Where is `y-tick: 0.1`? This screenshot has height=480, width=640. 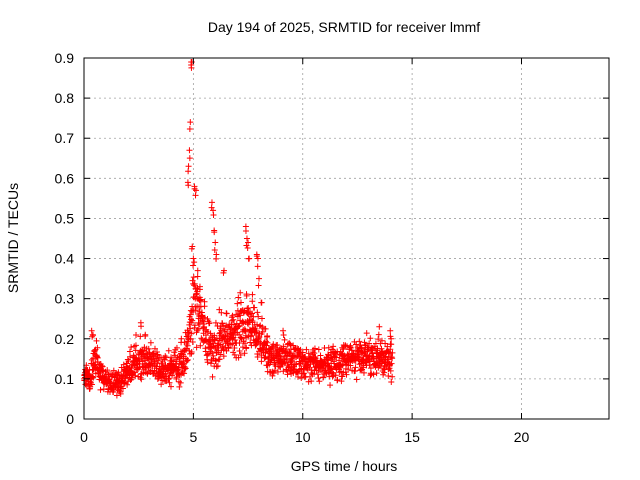
y-tick: 0.1 is located at coordinates (332, 379).